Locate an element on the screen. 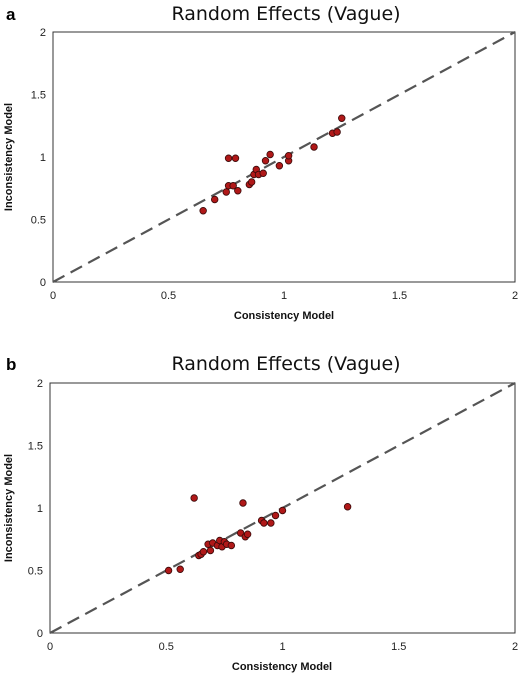 The height and width of the screenshot is (676, 520). panel-label: a is located at coordinates (11, 14).